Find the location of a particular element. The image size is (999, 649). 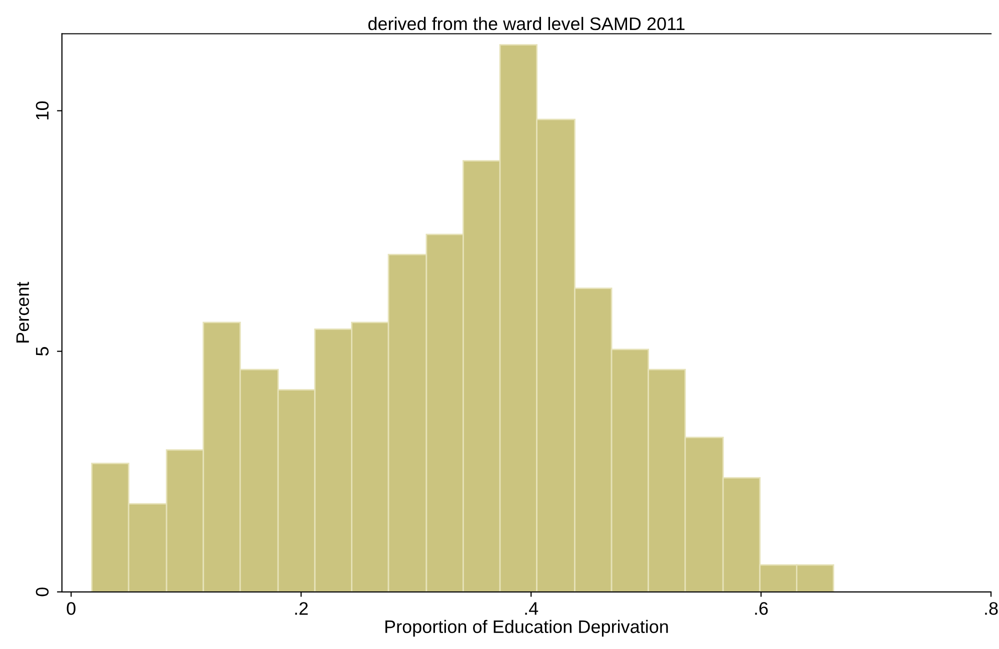

x-tick-label: .4 is located at coordinates (531, 608).